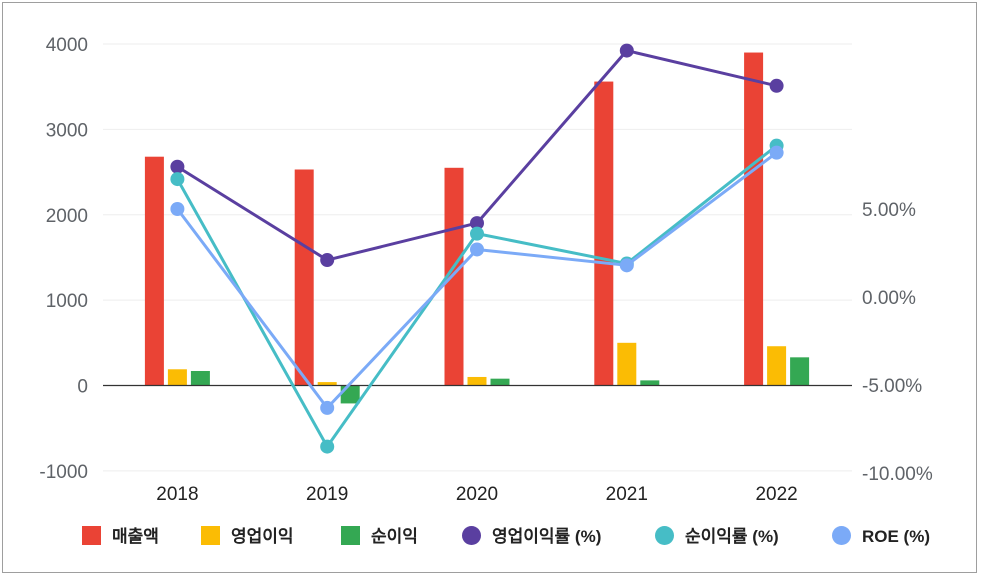  What do you see at coordinates (500, 382) in the screenshot?
I see `bar-순이익-2020` at bounding box center [500, 382].